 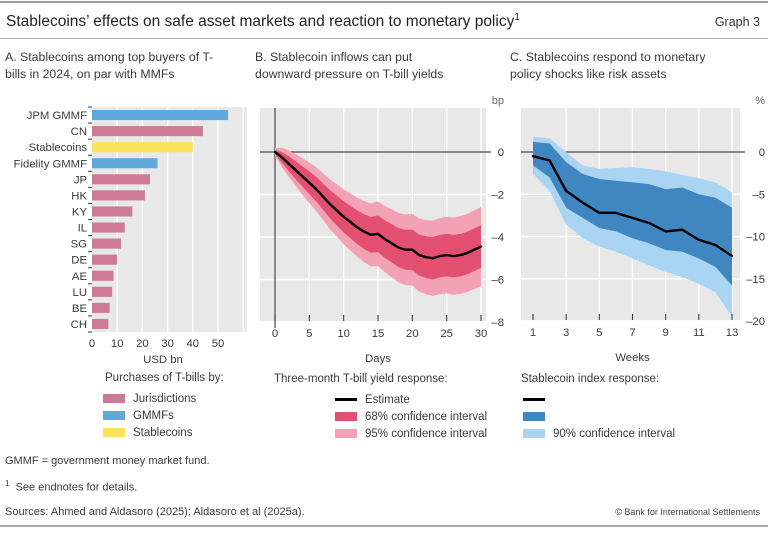 I want to click on ci90-color-swatch, so click(x=534, y=434).